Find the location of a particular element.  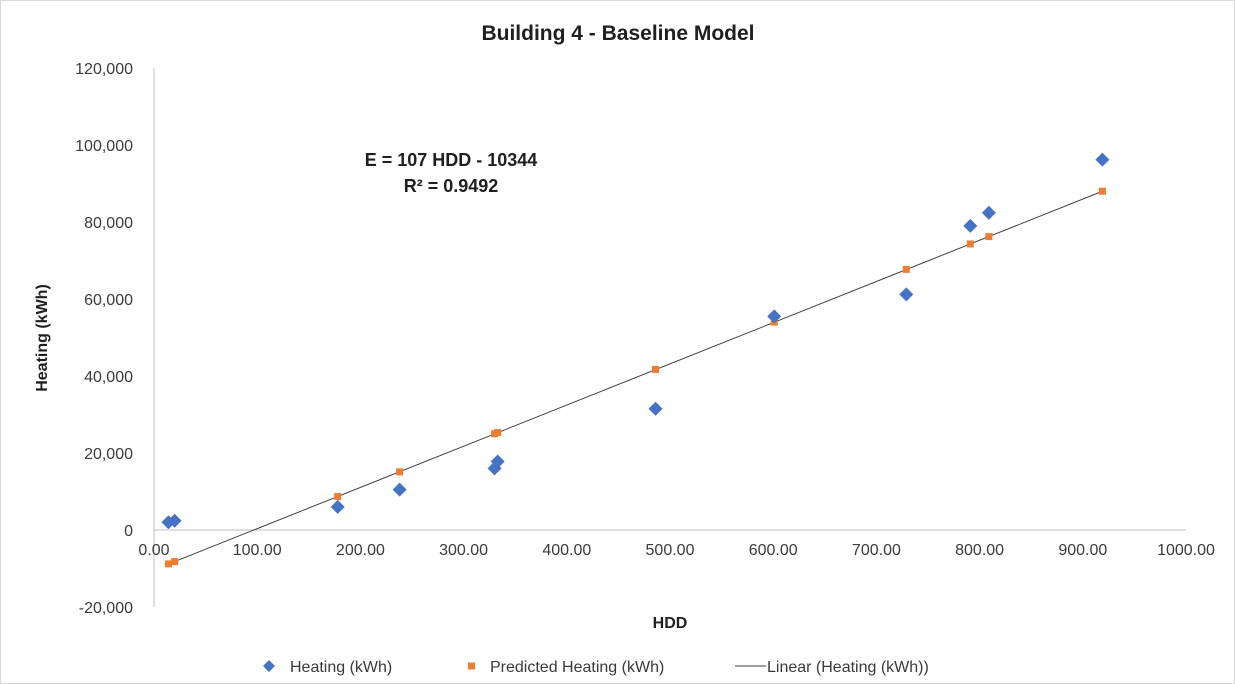

x-tick-label: 900.00 is located at coordinates (1082, 550).